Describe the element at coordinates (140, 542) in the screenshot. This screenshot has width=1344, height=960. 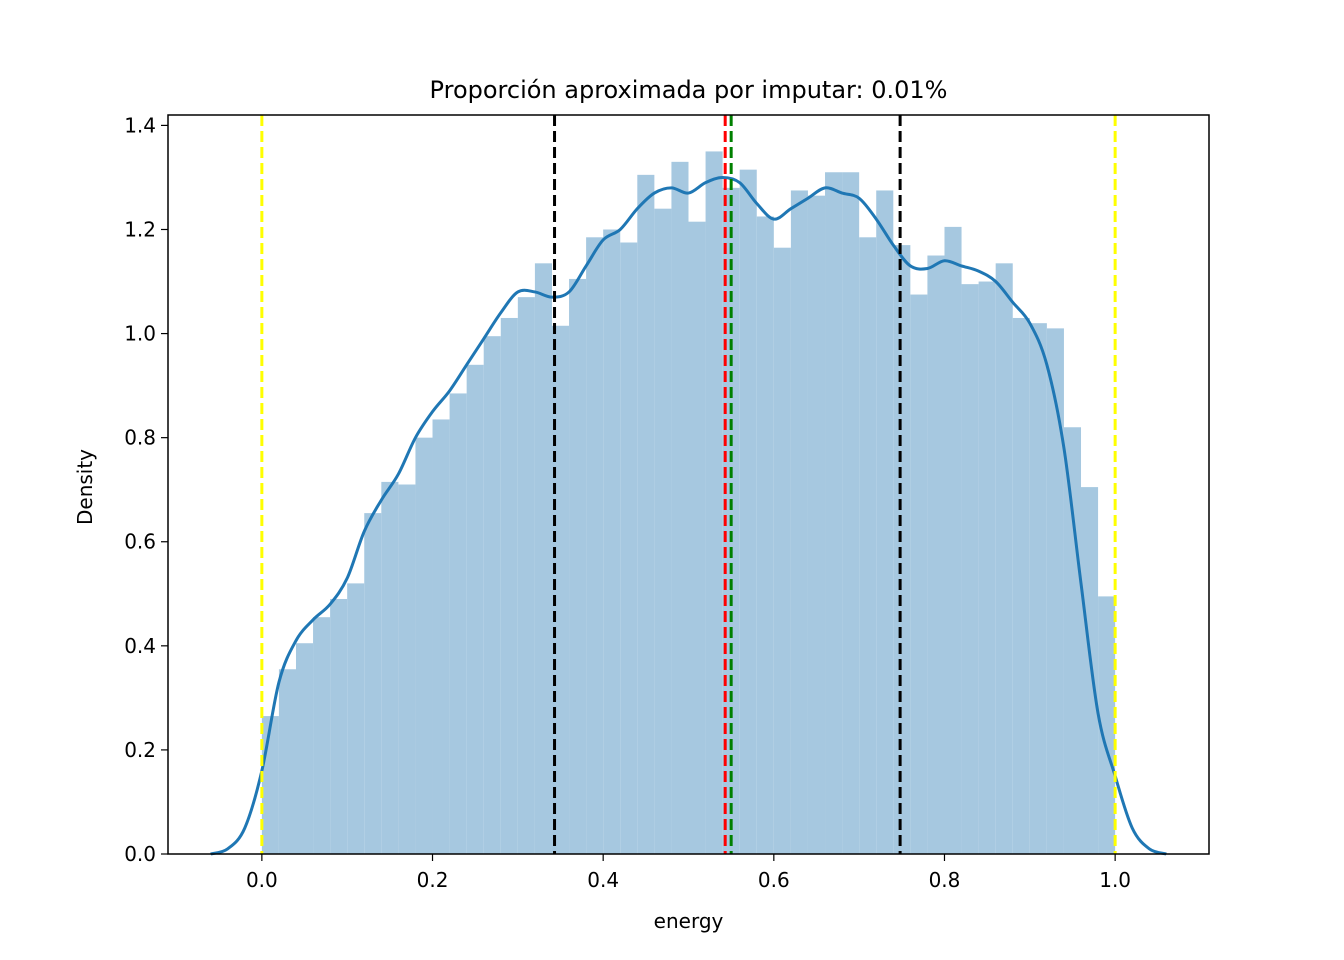
I see `y-tick-label: 0.6` at that location.